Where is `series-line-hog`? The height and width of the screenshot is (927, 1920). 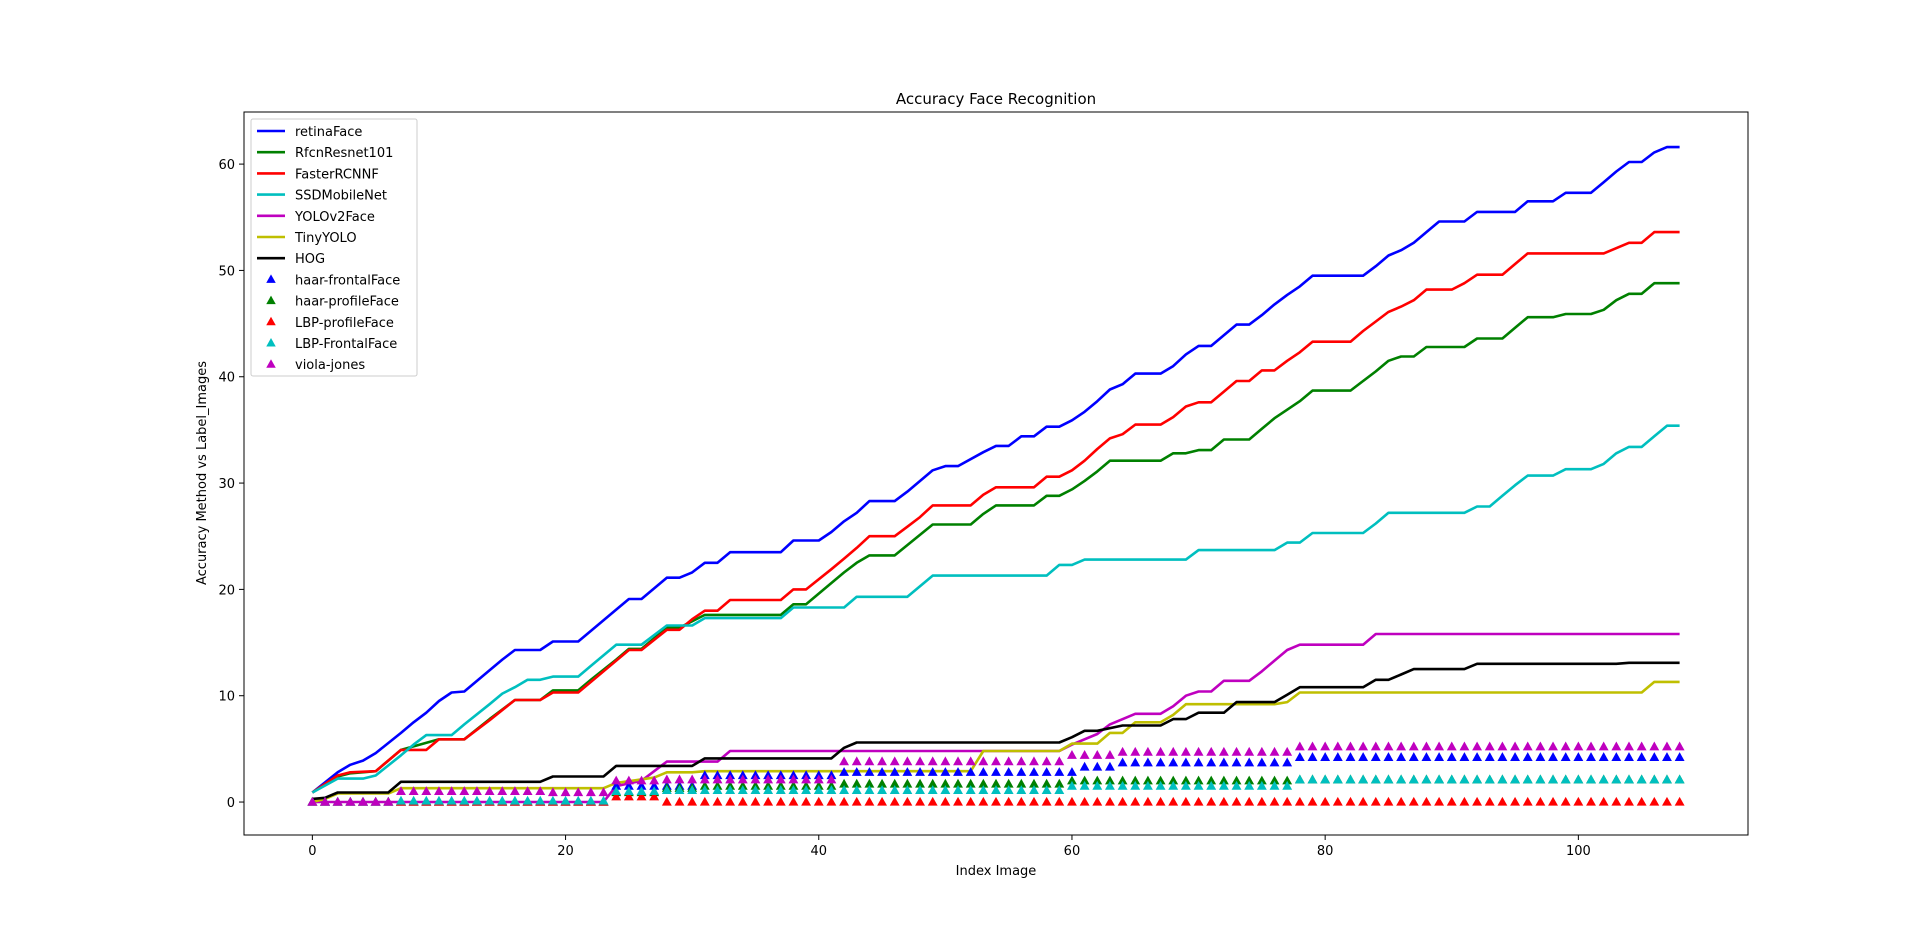 series-line-hog is located at coordinates (996, 731).